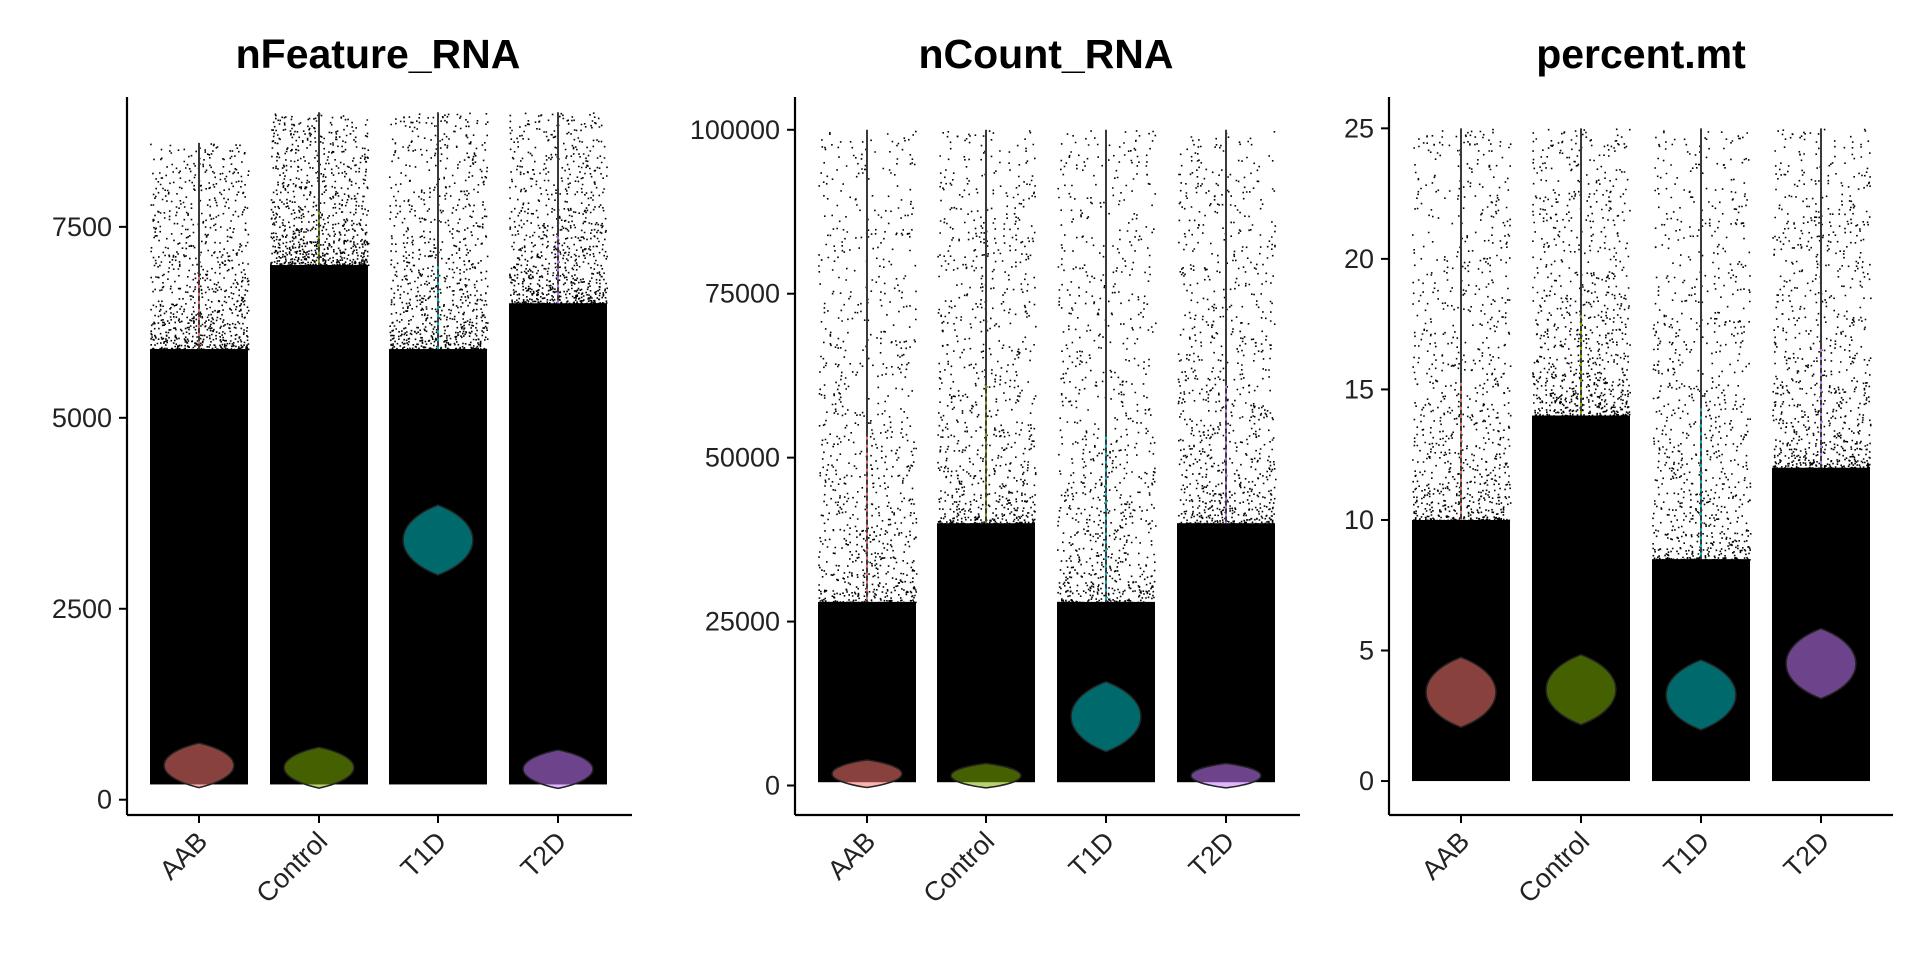 This screenshot has width=1920, height=960. I want to click on y-tick-label: 25000, so click(742, 622).